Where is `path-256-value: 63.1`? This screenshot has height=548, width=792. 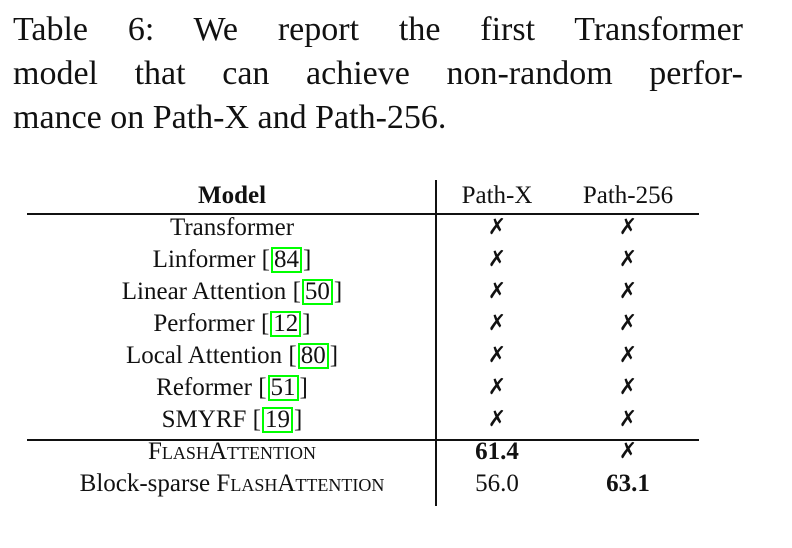 path-256-value: 63.1 is located at coordinates (628, 483).